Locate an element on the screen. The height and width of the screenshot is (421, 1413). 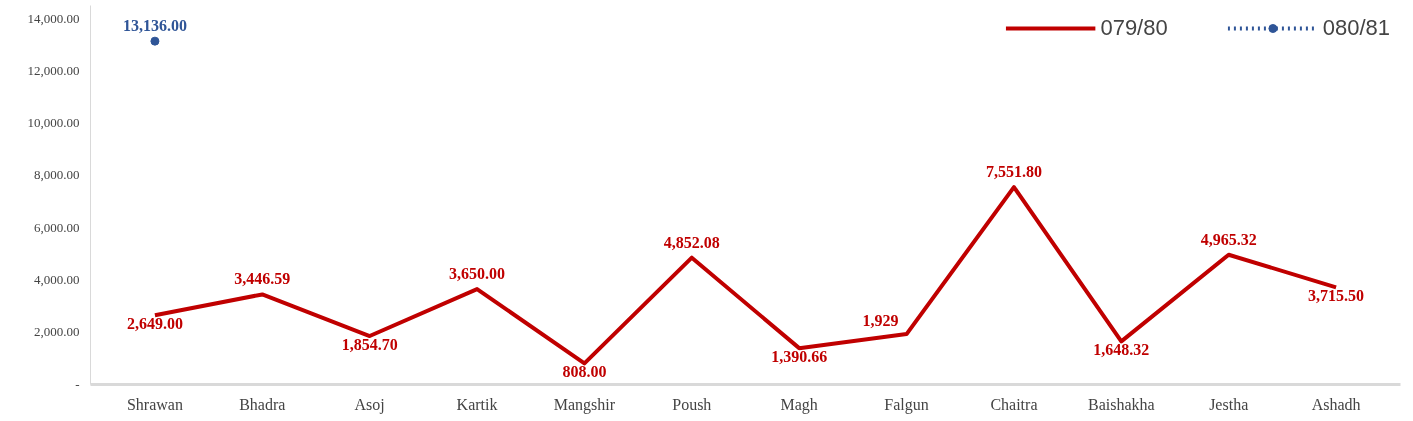
data-label: 1,854.70 is located at coordinates (369, 345).